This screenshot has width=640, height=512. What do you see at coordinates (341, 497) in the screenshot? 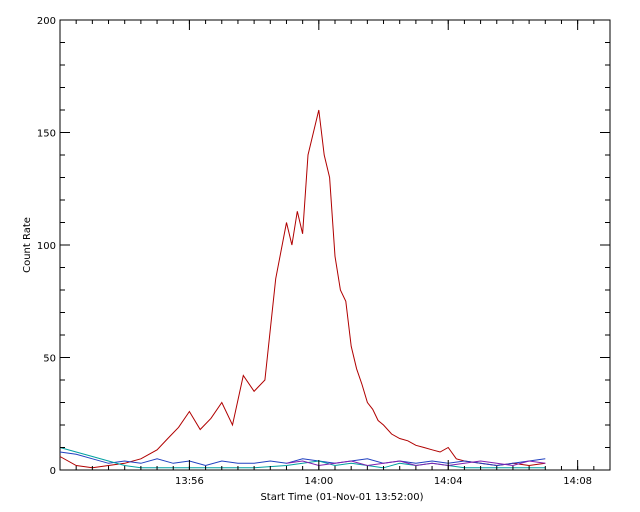
I see `x-axis-label: Start Time (01-Nov-01 13:52:00)` at bounding box center [341, 497].